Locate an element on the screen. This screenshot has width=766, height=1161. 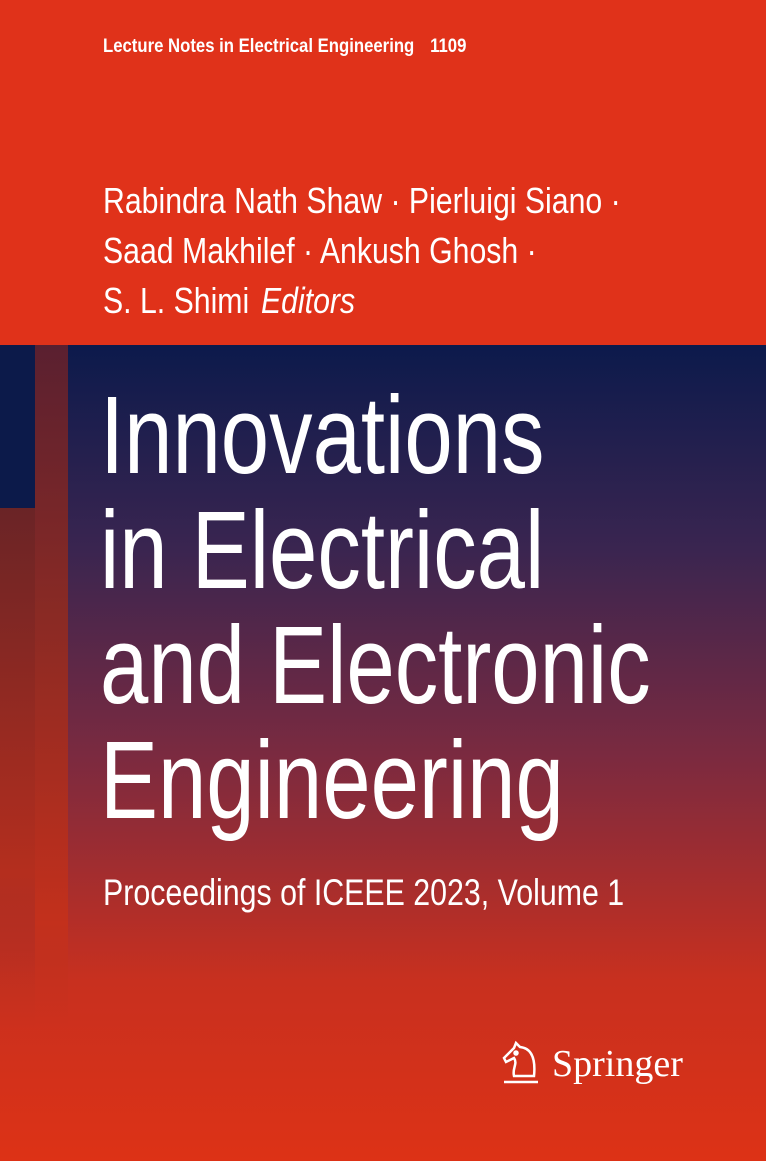
title-line: Innovations is located at coordinates (322, 435).